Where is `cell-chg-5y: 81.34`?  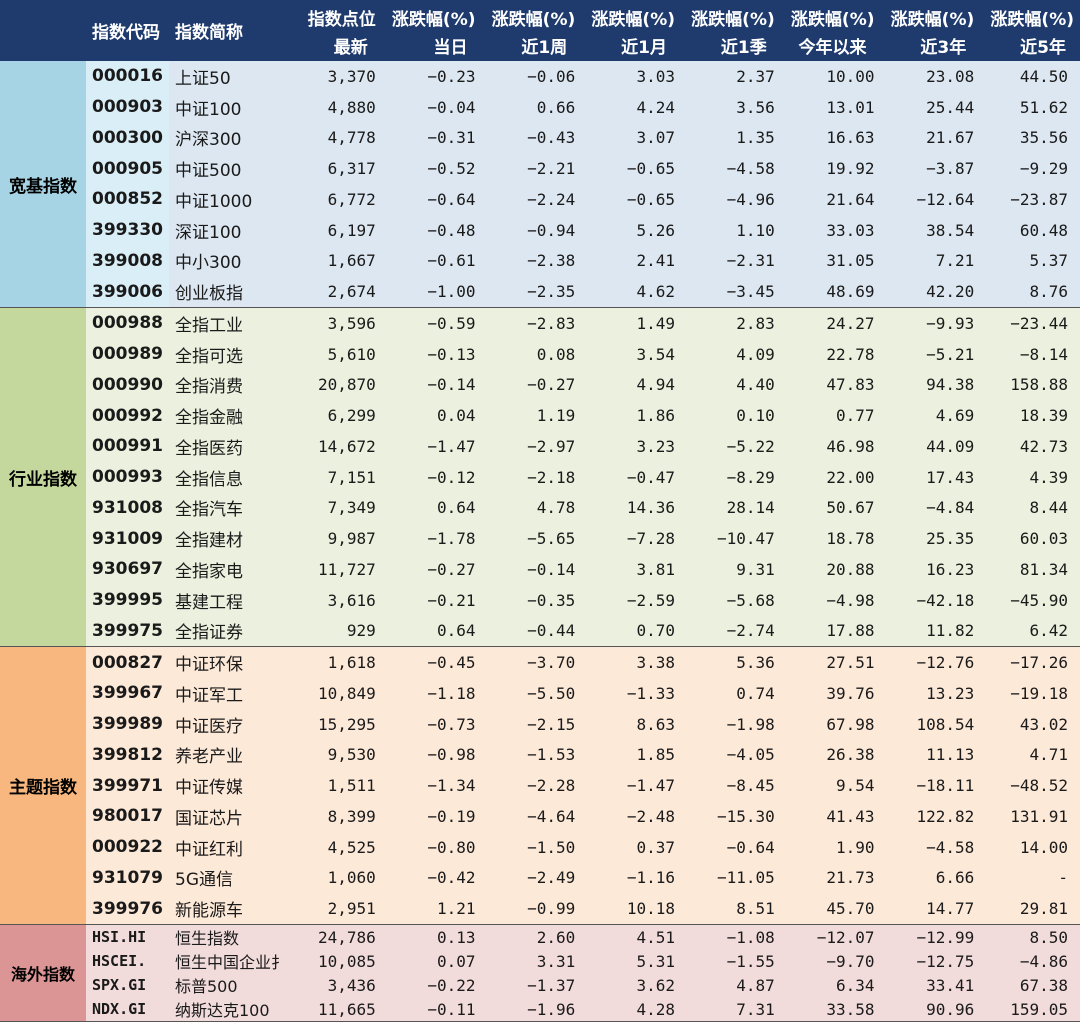 cell-chg-5y: 81.34 is located at coordinates (1030, 569).